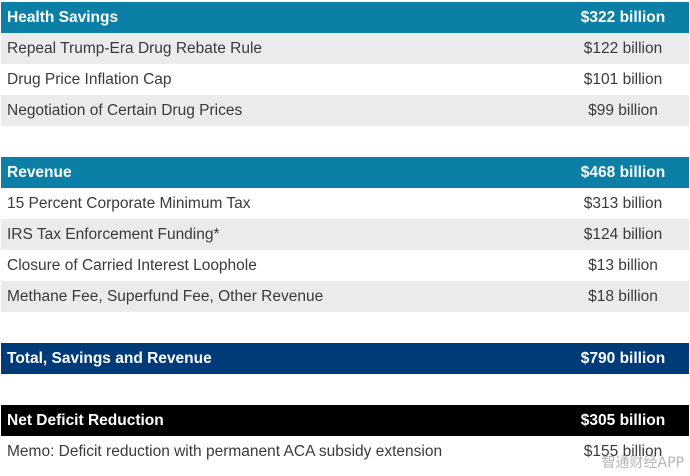 This screenshot has width=690, height=476. Describe the element at coordinates (623, 172) in the screenshot. I see `header-value: $468 billion` at that location.